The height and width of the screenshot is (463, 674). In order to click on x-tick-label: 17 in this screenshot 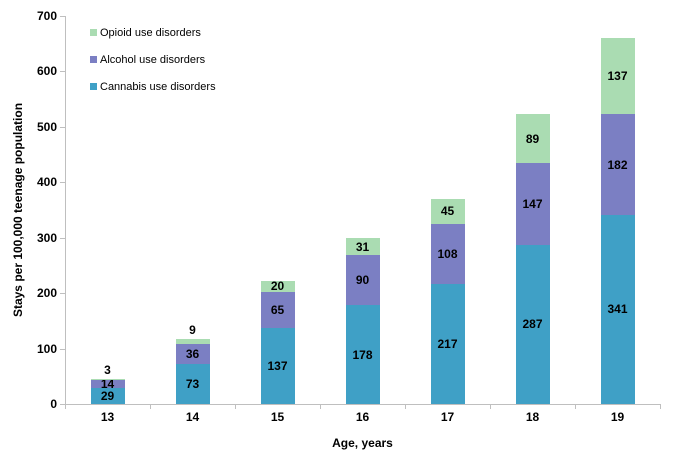, I will do `click(447, 417)`.